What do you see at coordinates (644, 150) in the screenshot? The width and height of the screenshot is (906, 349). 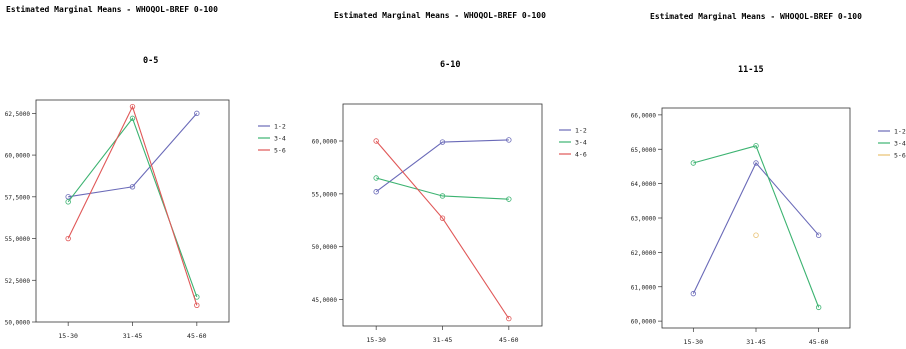 I see `y-tick-label: 65,0000` at bounding box center [644, 150].